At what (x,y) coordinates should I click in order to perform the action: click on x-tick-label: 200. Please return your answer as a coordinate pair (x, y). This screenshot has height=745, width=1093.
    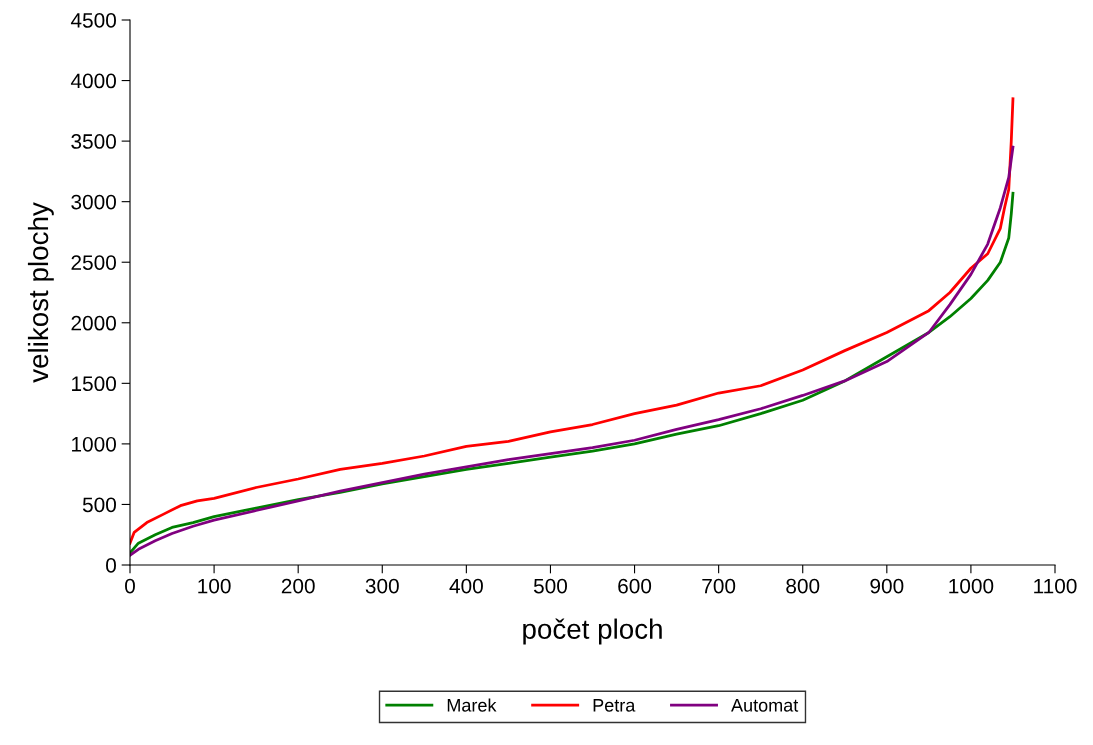
    Looking at the image, I should click on (298, 586).